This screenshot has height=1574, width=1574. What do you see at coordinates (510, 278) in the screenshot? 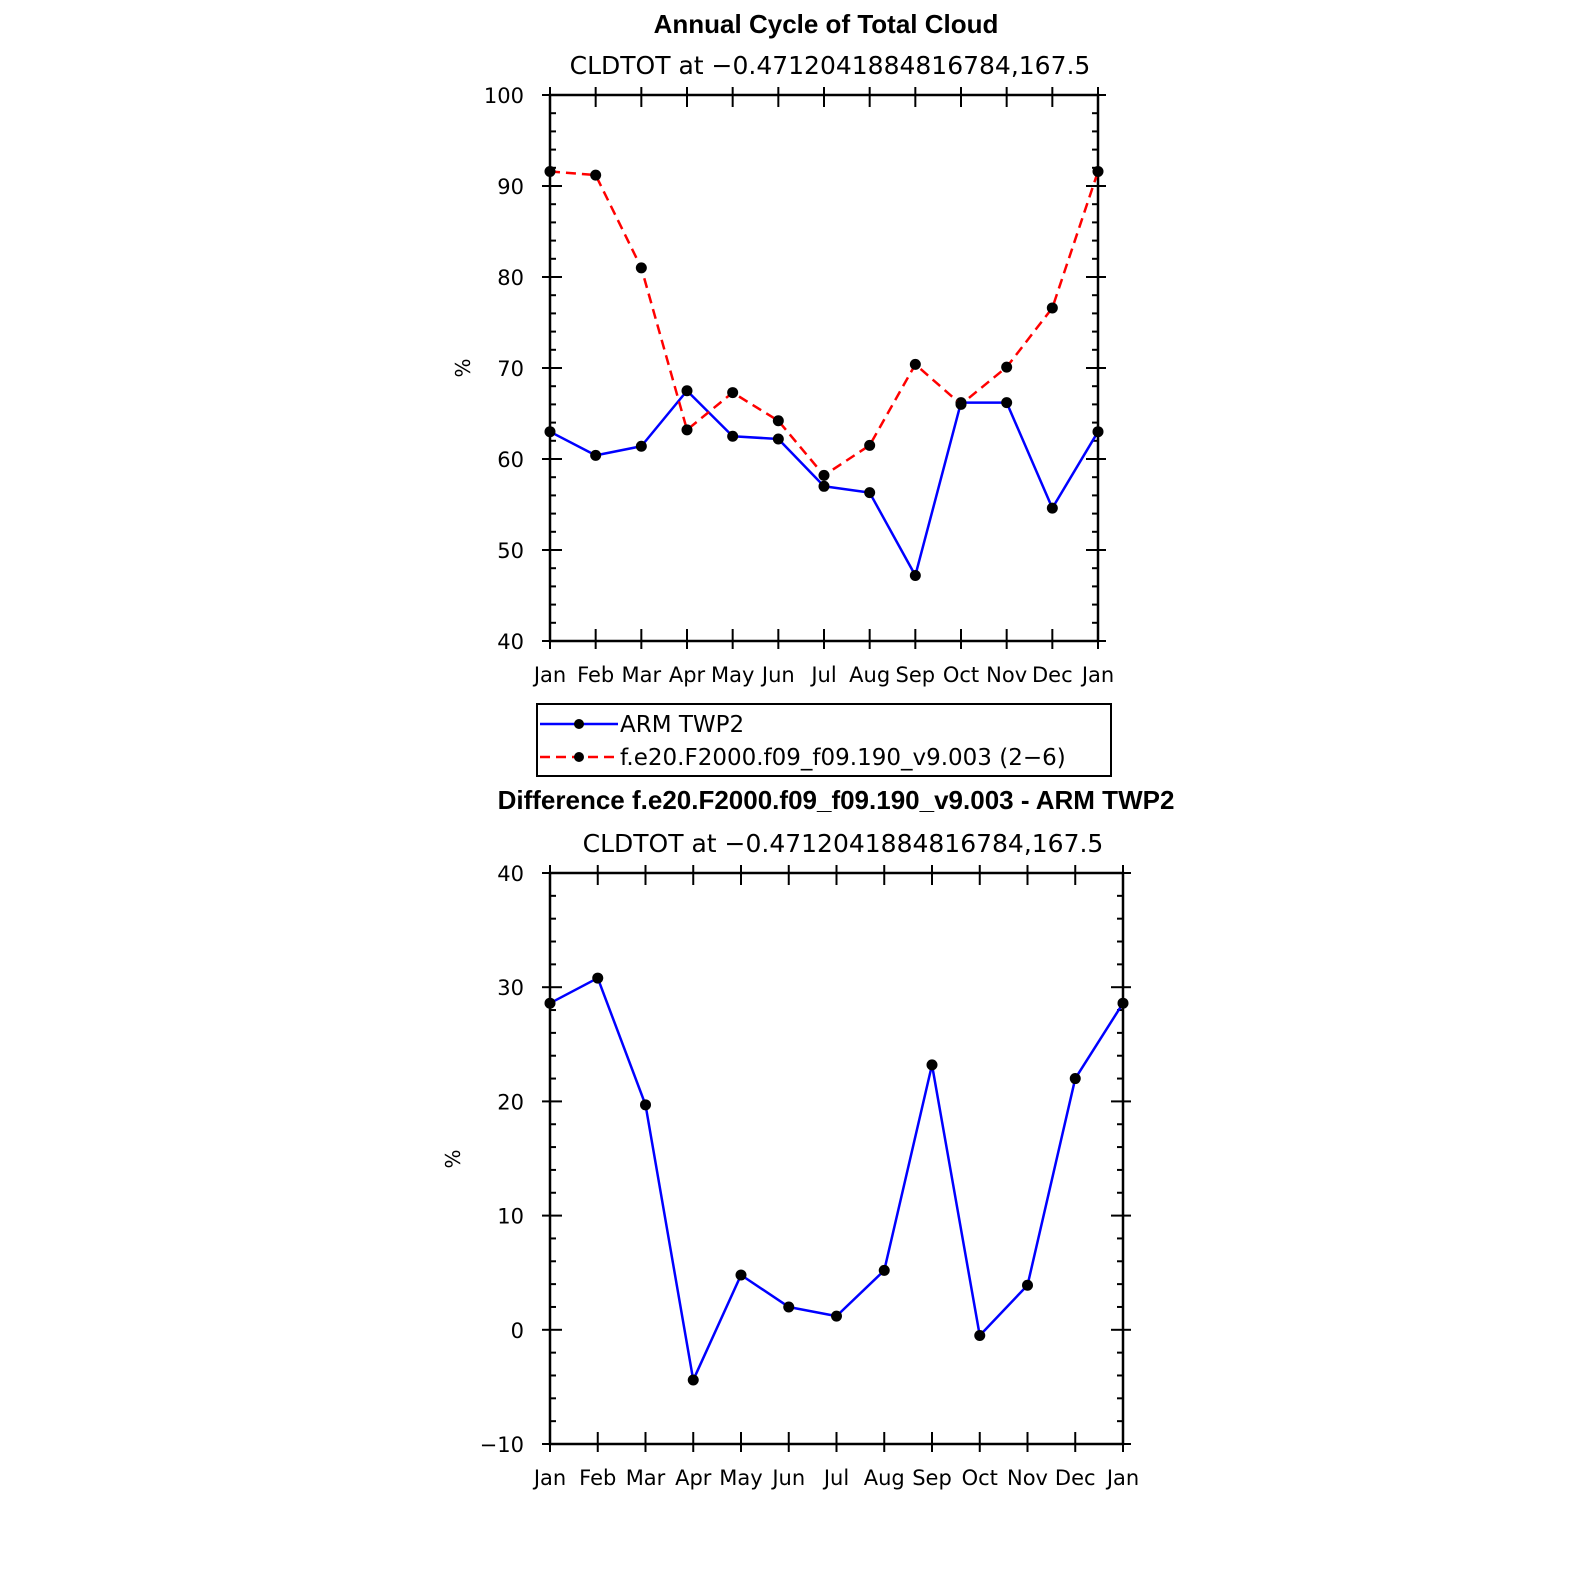
I see `top-ytick-label: 80` at bounding box center [510, 278].